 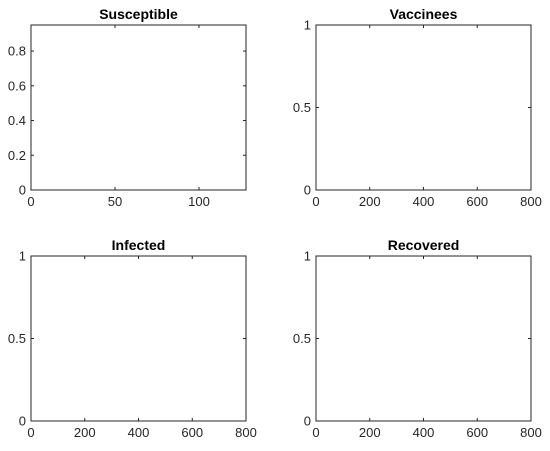 I want to click on y-tick-label: 0.2, so click(x=17, y=155).